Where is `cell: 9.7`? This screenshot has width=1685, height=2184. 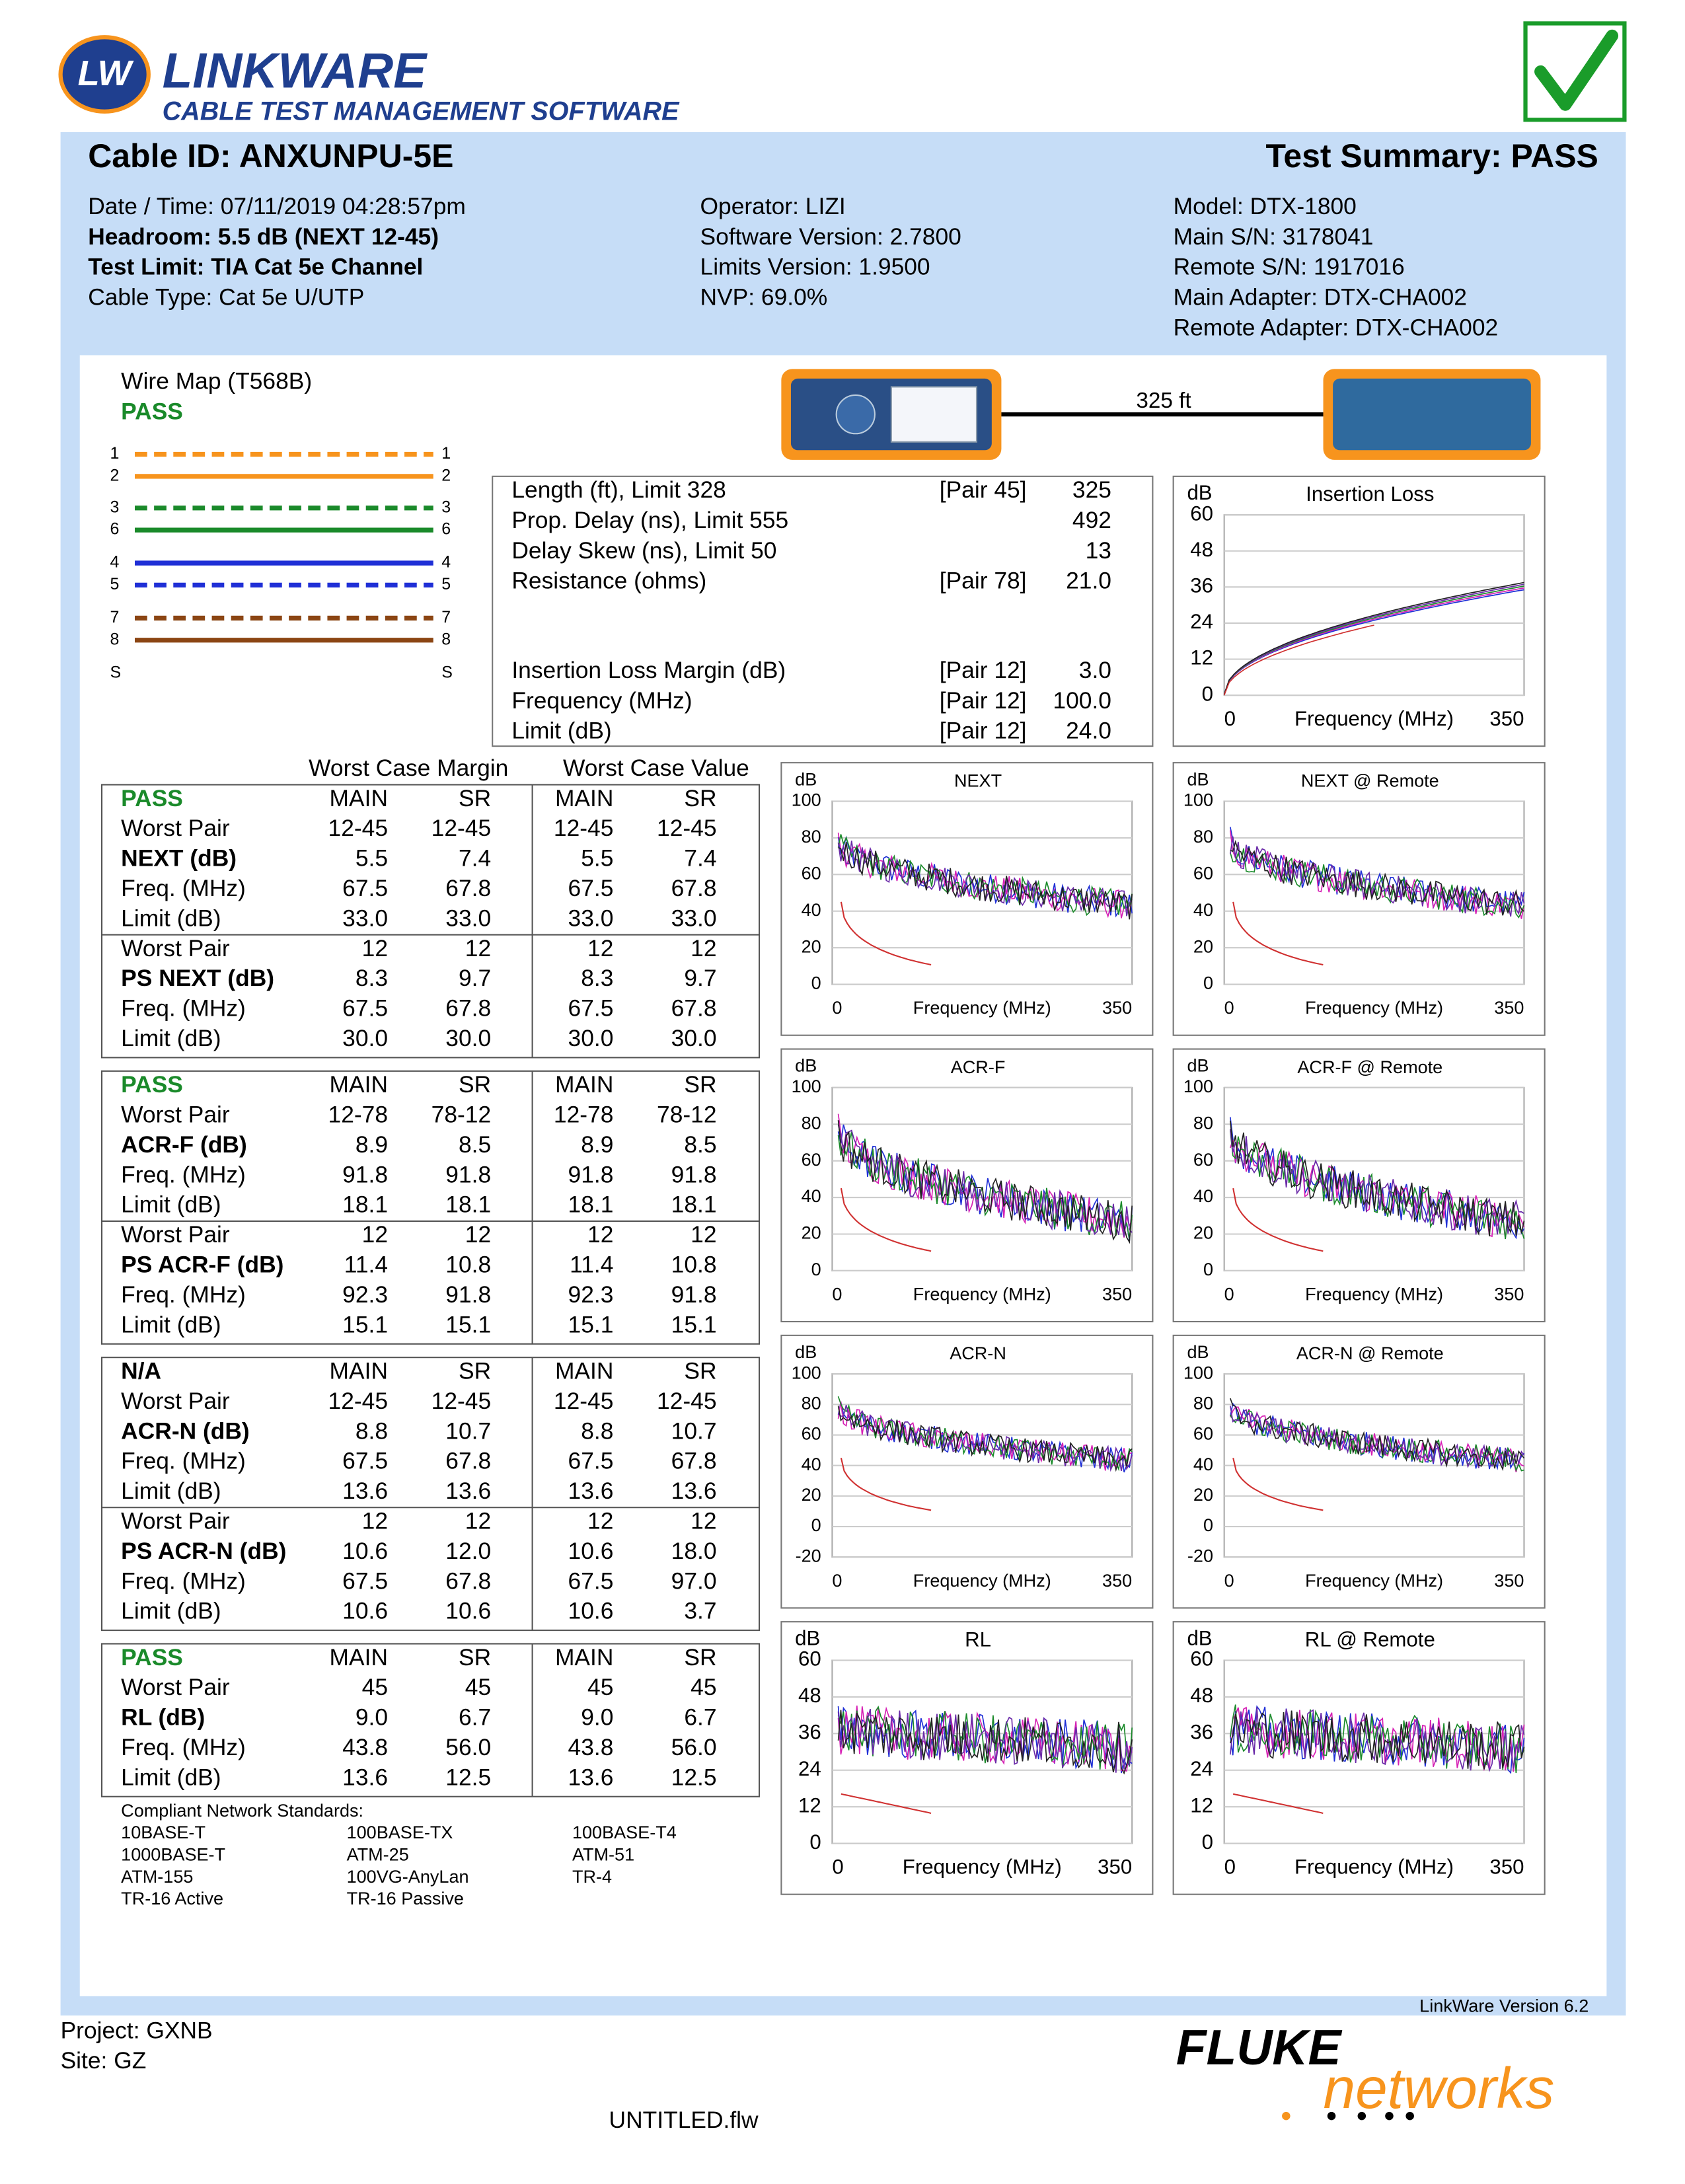 cell: 9.7 is located at coordinates (700, 978).